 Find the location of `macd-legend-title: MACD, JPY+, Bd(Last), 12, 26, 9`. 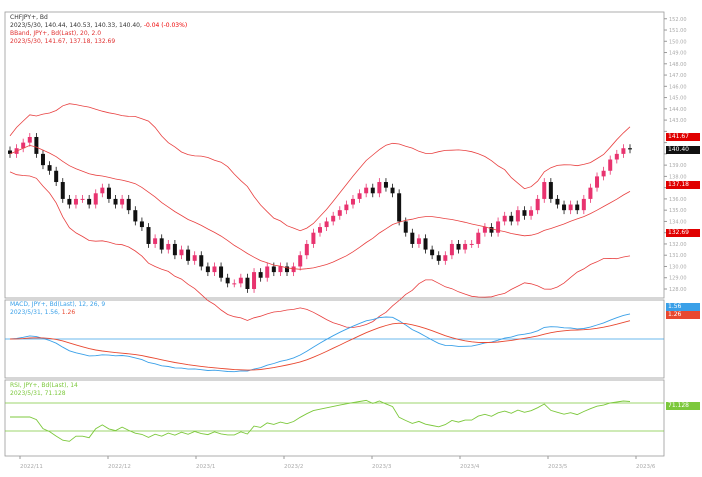

macd-legend-title: MACD, JPY+, Bd(Last), 12, 26, 9 is located at coordinates (58, 304).